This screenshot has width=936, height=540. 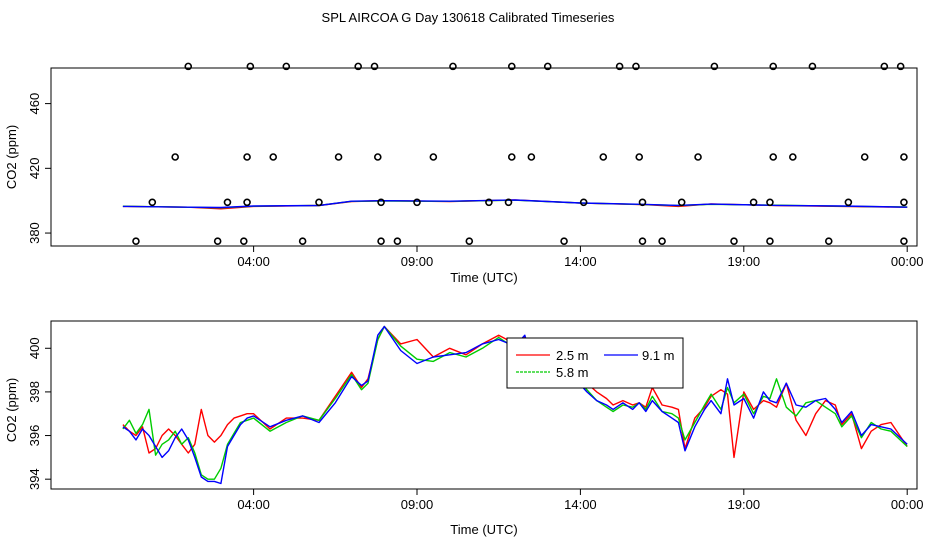 What do you see at coordinates (11, 157) in the screenshot?
I see `panel-1-y-label: CO2 (ppm)` at bounding box center [11, 157].